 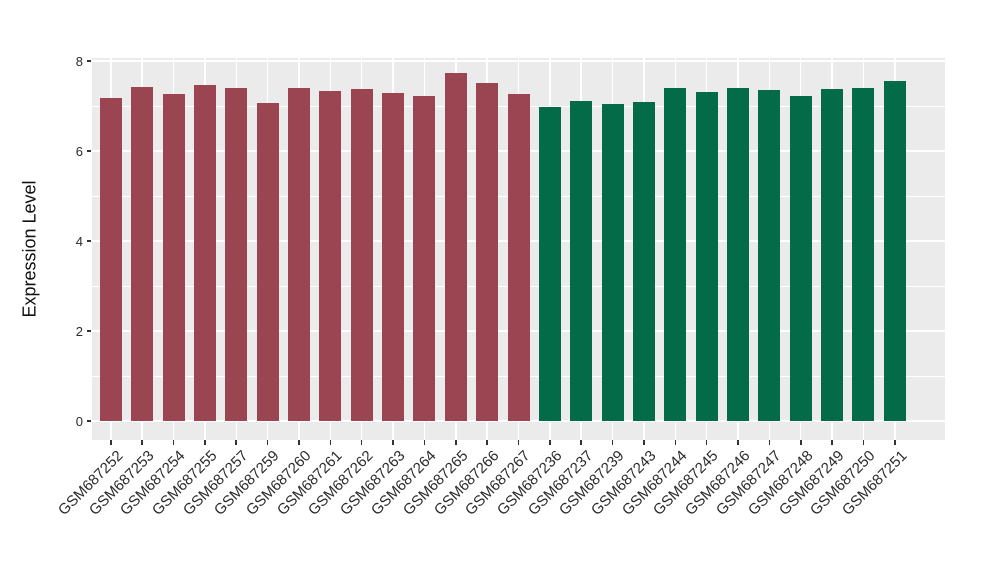 What do you see at coordinates (79, 241) in the screenshot?
I see `y-tick-label: 4` at bounding box center [79, 241].